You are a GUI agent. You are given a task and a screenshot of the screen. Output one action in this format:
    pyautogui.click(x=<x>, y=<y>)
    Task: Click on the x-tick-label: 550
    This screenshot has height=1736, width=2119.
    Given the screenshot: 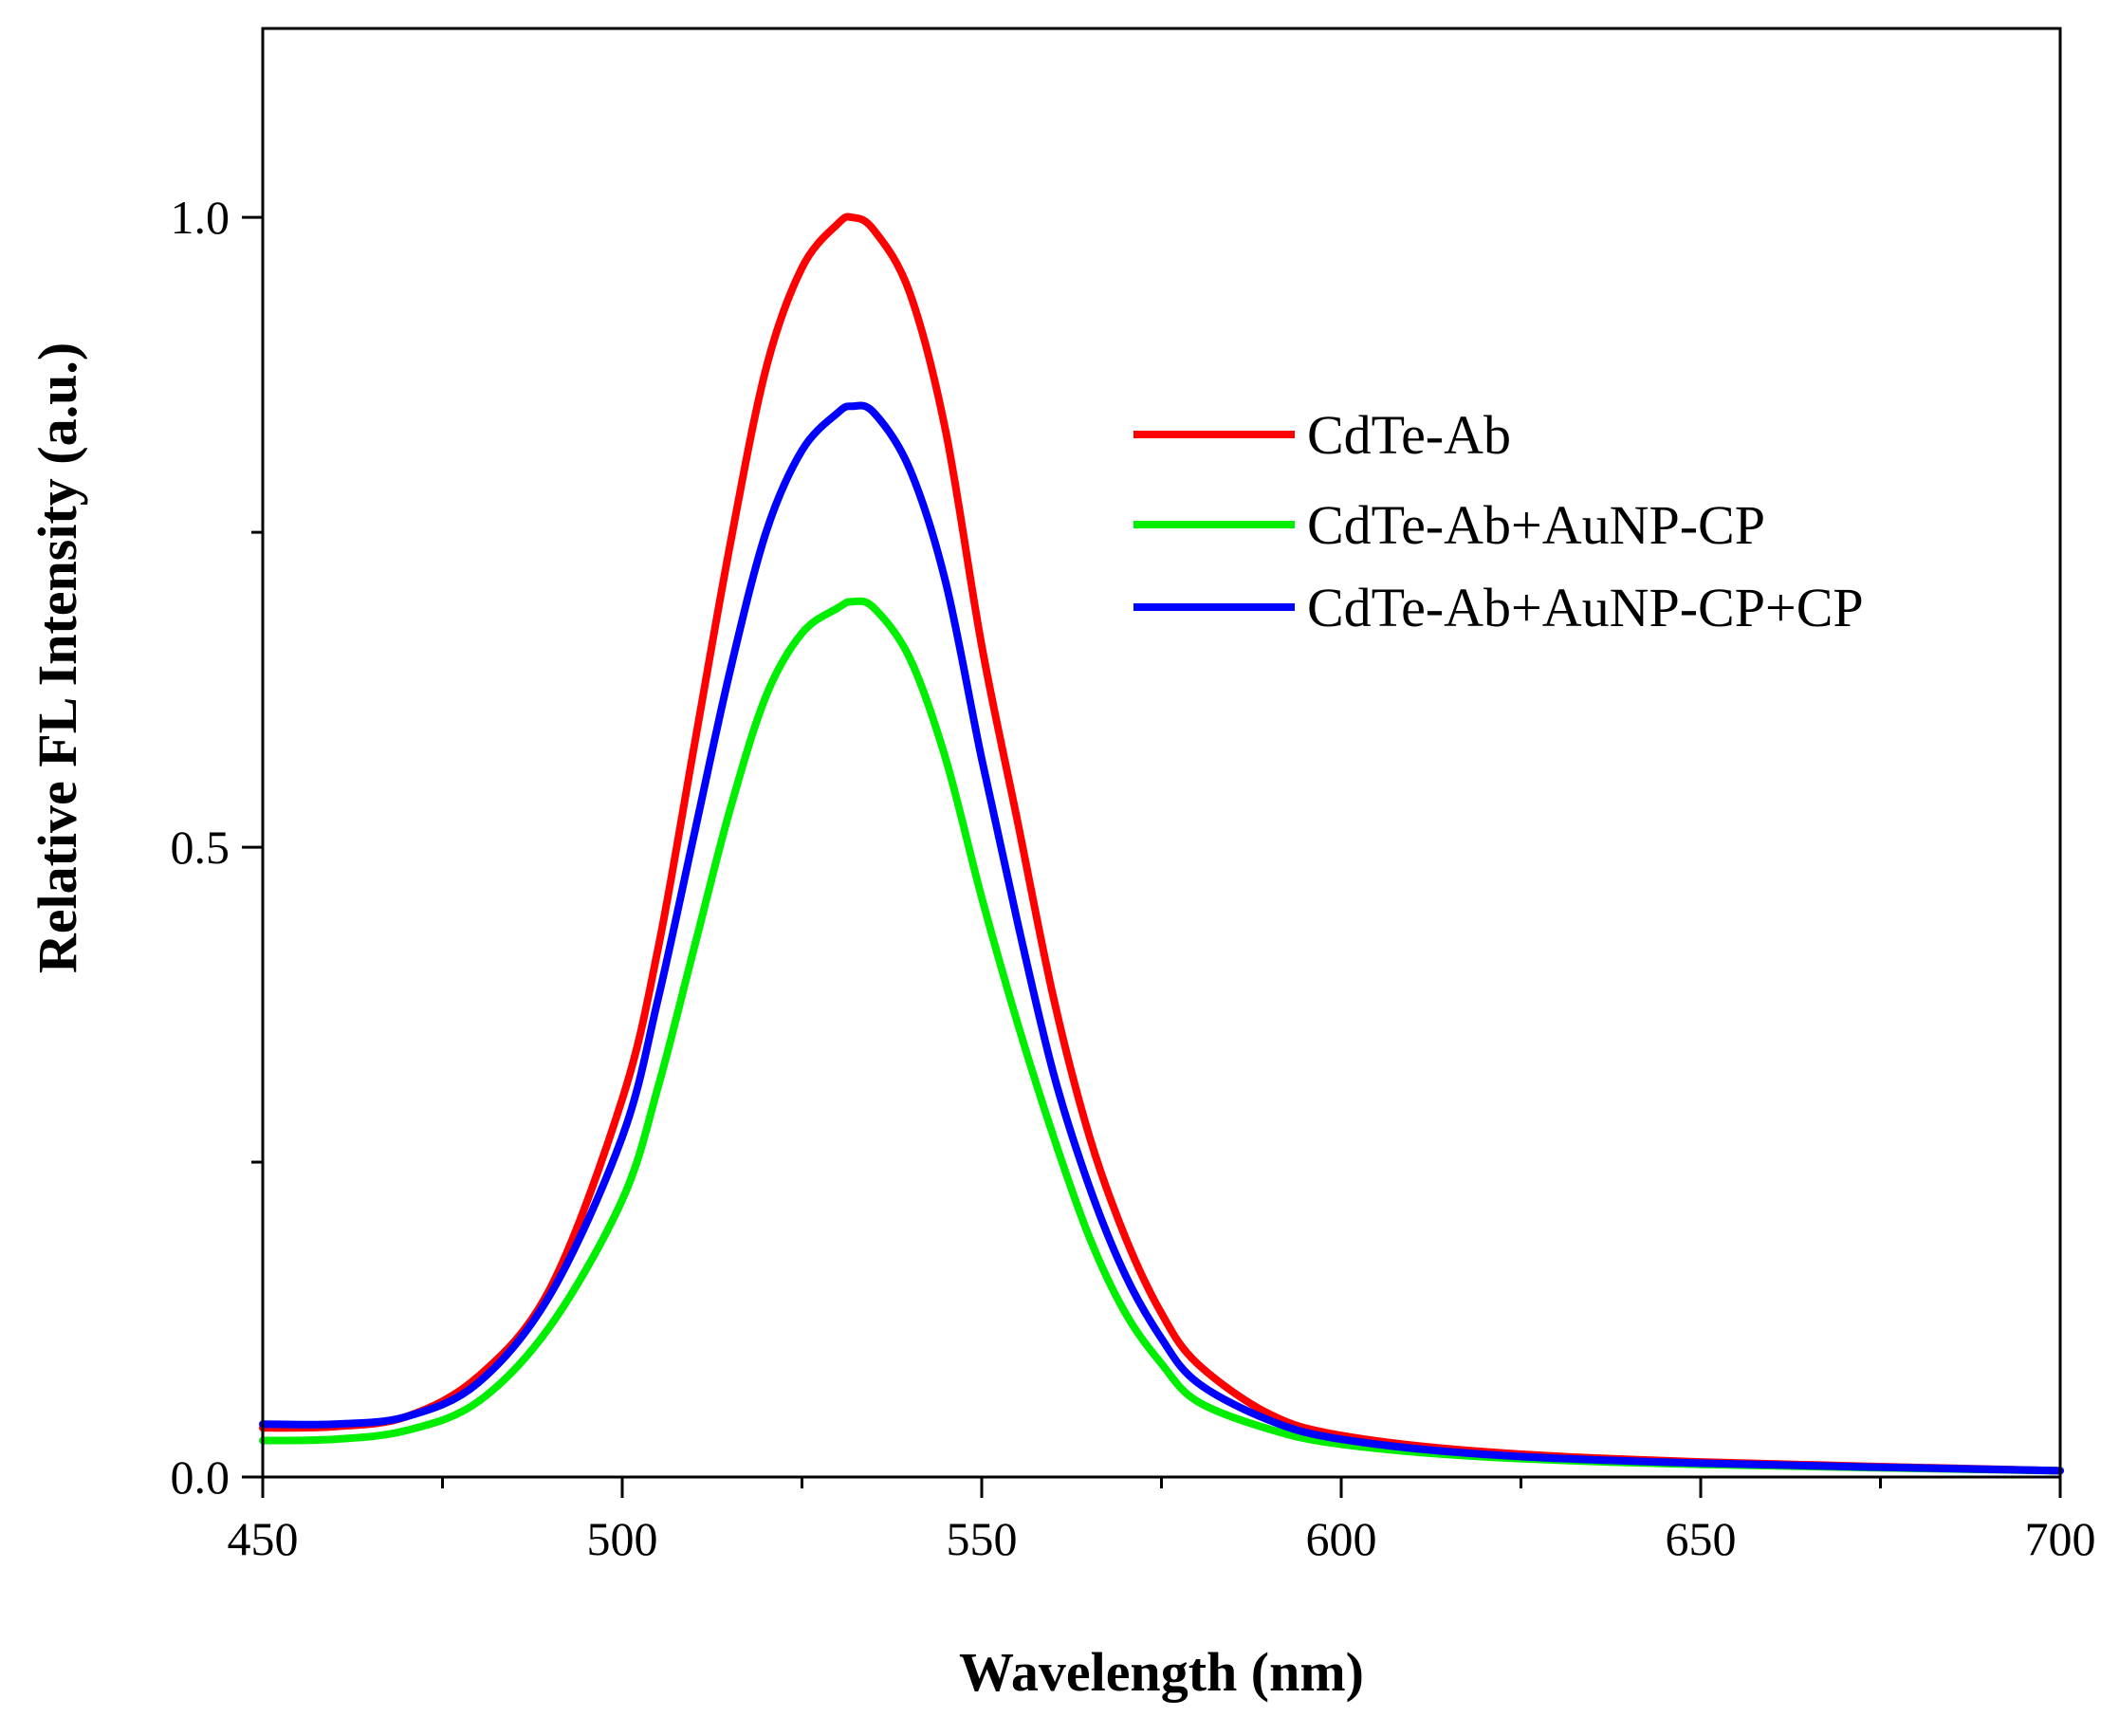 What is the action you would take?
    pyautogui.click(x=982, y=1538)
    